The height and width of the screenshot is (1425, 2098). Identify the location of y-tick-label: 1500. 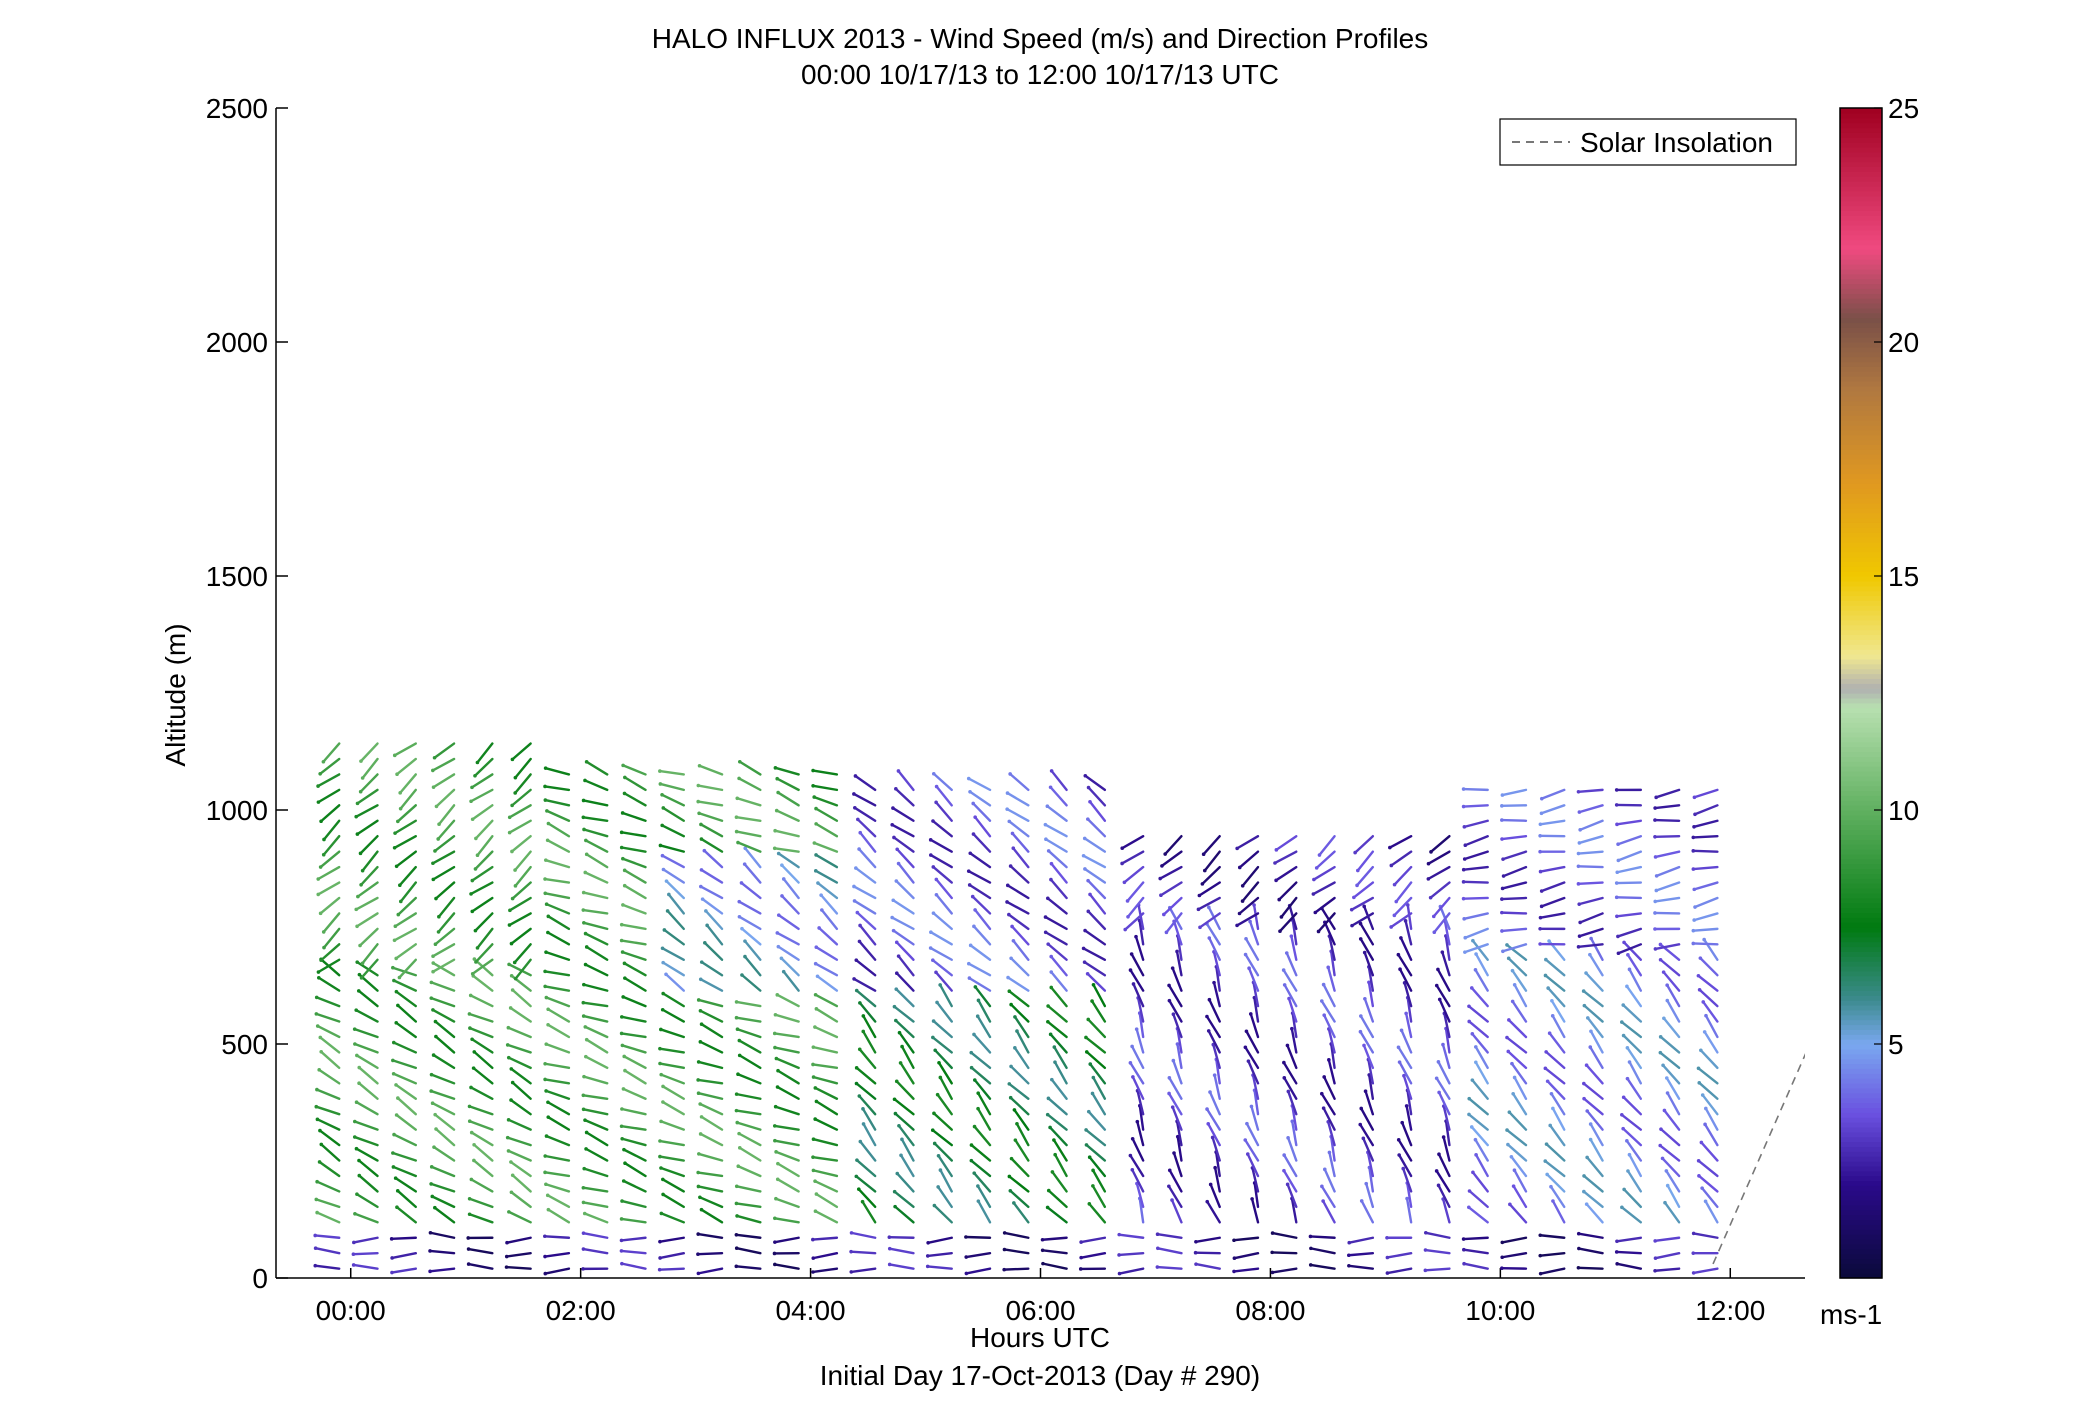
(237, 576).